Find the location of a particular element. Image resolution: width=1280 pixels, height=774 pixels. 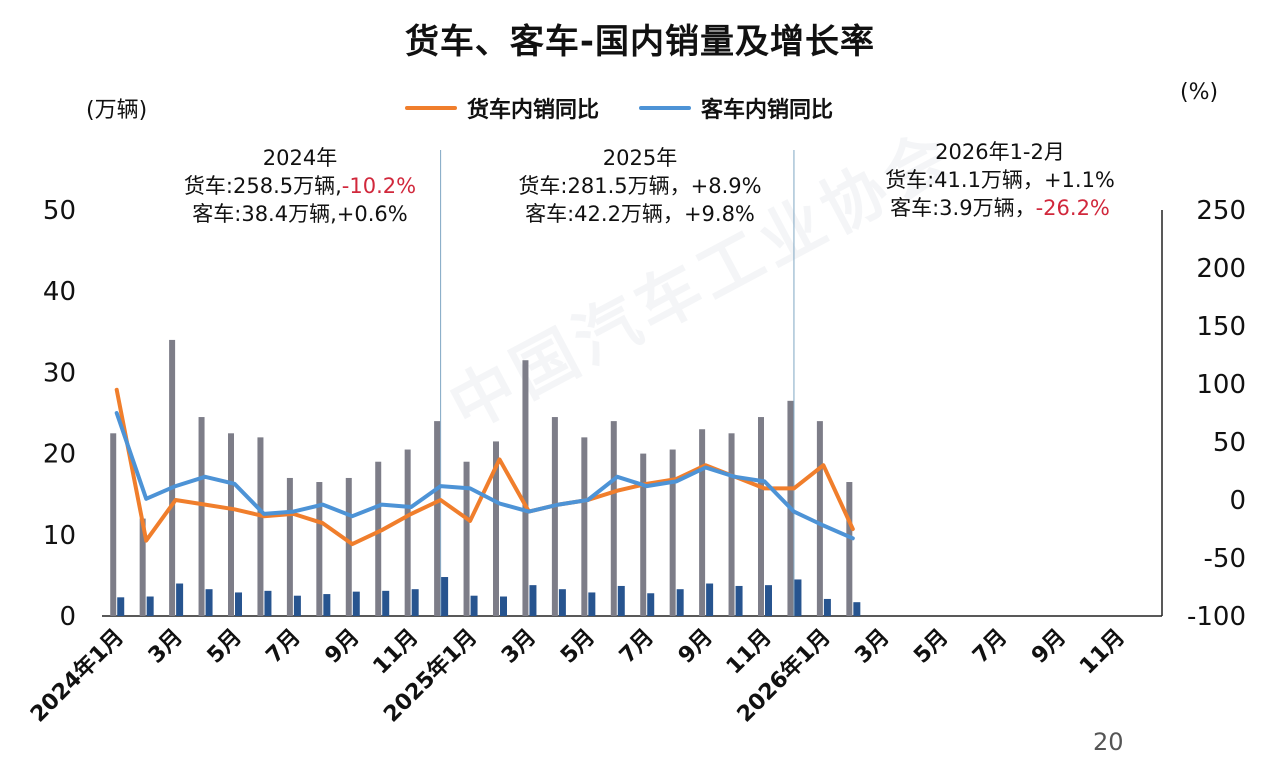

left-tick-label: 30 is located at coordinates (59, 373).